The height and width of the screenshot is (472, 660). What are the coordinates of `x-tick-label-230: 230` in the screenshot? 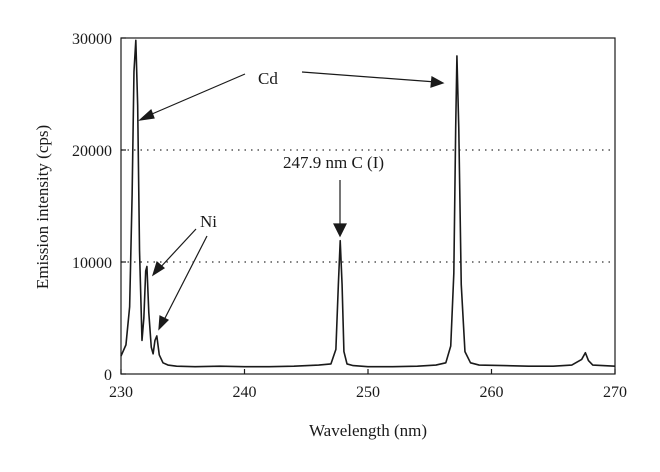 It's located at (121, 392).